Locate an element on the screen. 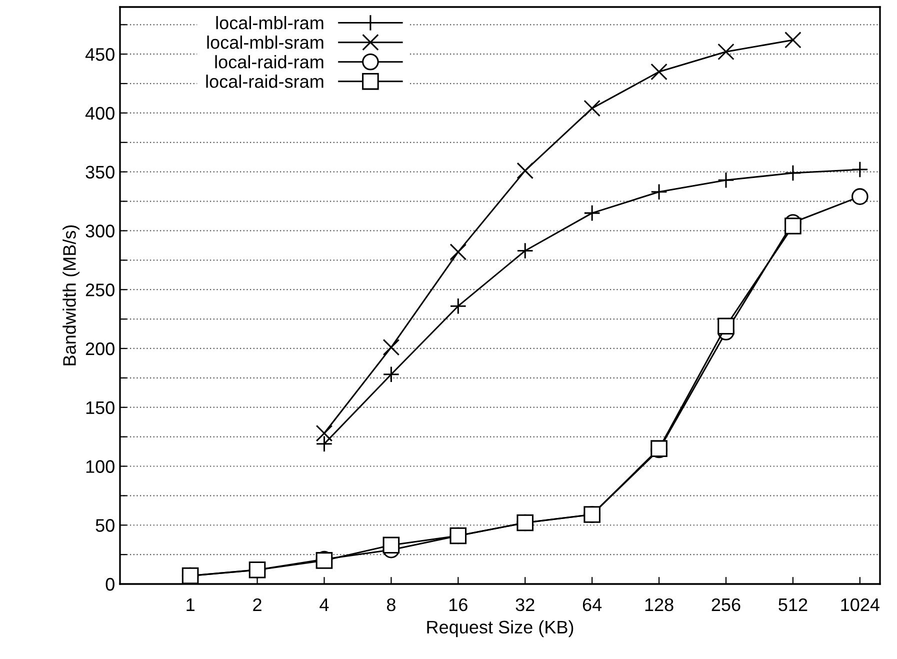  x-tick-label: 8 is located at coordinates (391, 605).